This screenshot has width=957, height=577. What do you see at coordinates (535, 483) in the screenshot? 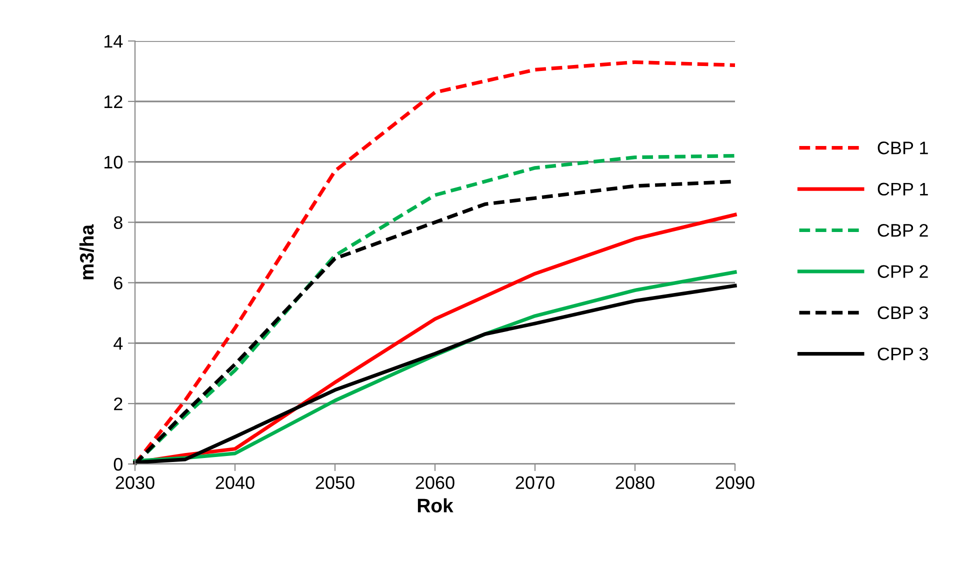
I see `x-tick-label: 2070` at bounding box center [535, 483].